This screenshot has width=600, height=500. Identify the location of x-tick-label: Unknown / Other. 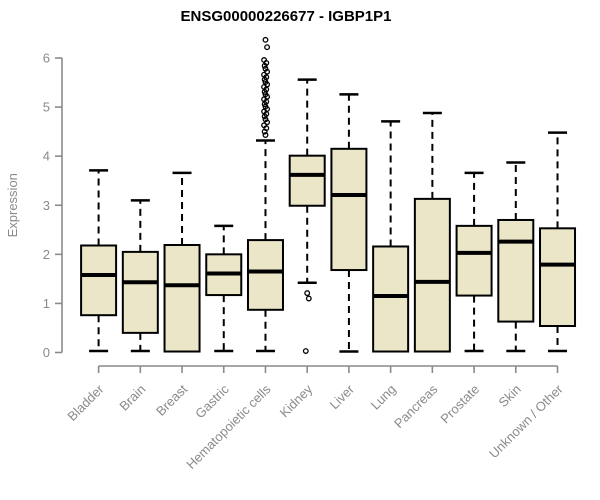
(526, 421).